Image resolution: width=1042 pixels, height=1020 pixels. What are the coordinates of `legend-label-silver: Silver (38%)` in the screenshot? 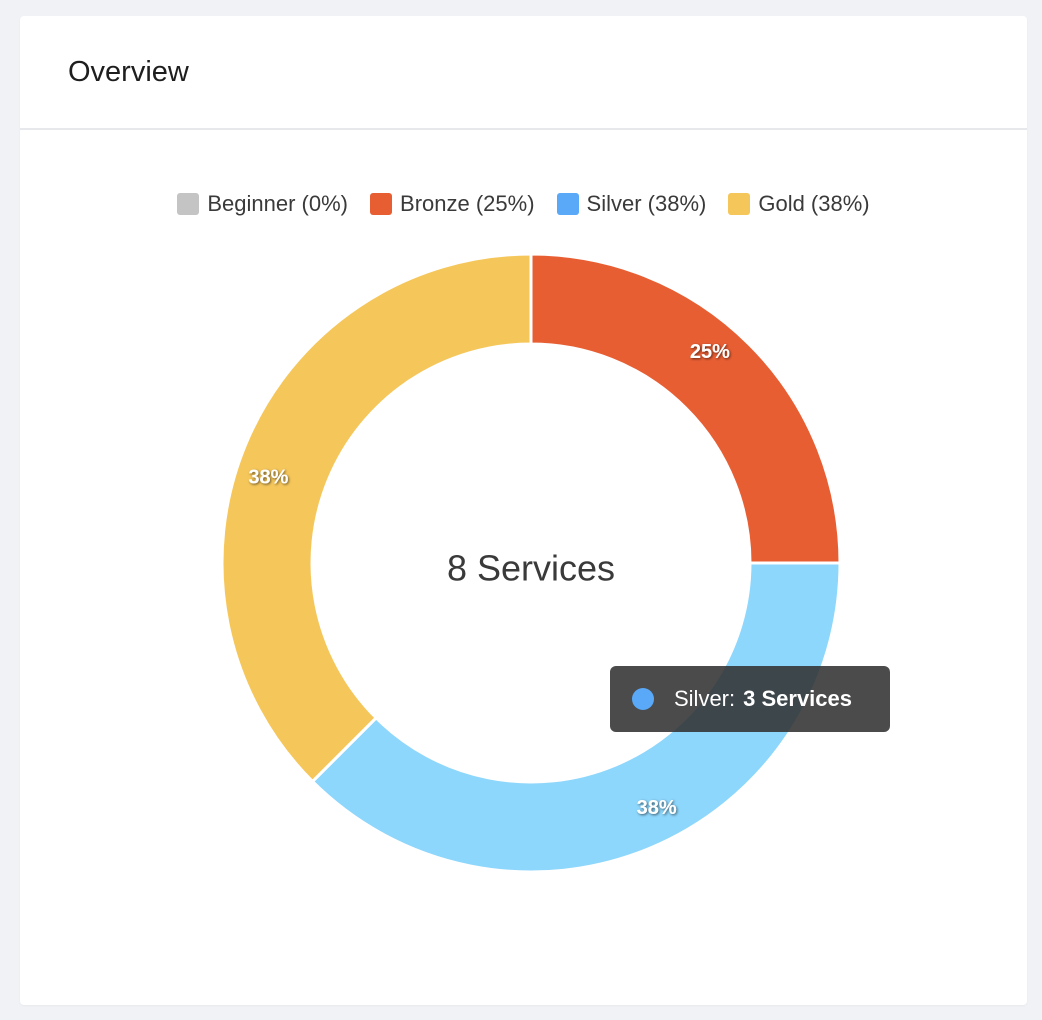 It's located at (646, 203).